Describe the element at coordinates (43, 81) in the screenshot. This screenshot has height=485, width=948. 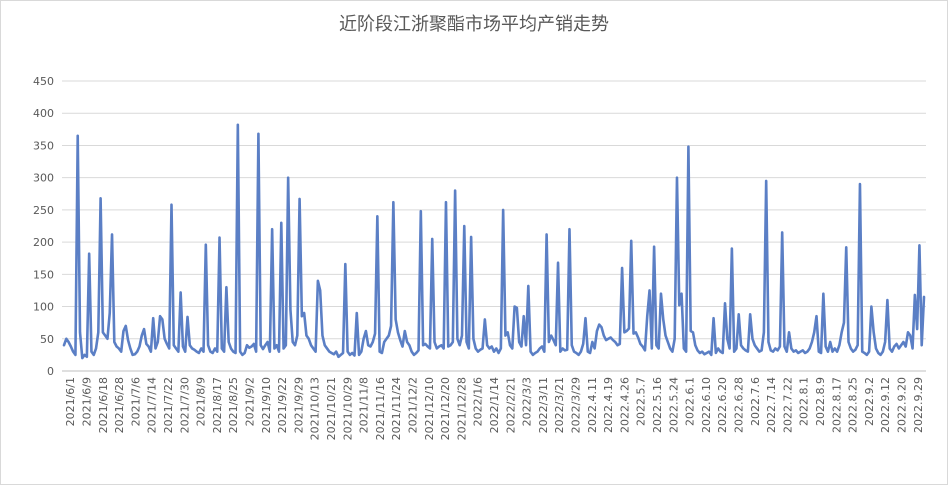
I see `y-tick-label: 450` at that location.